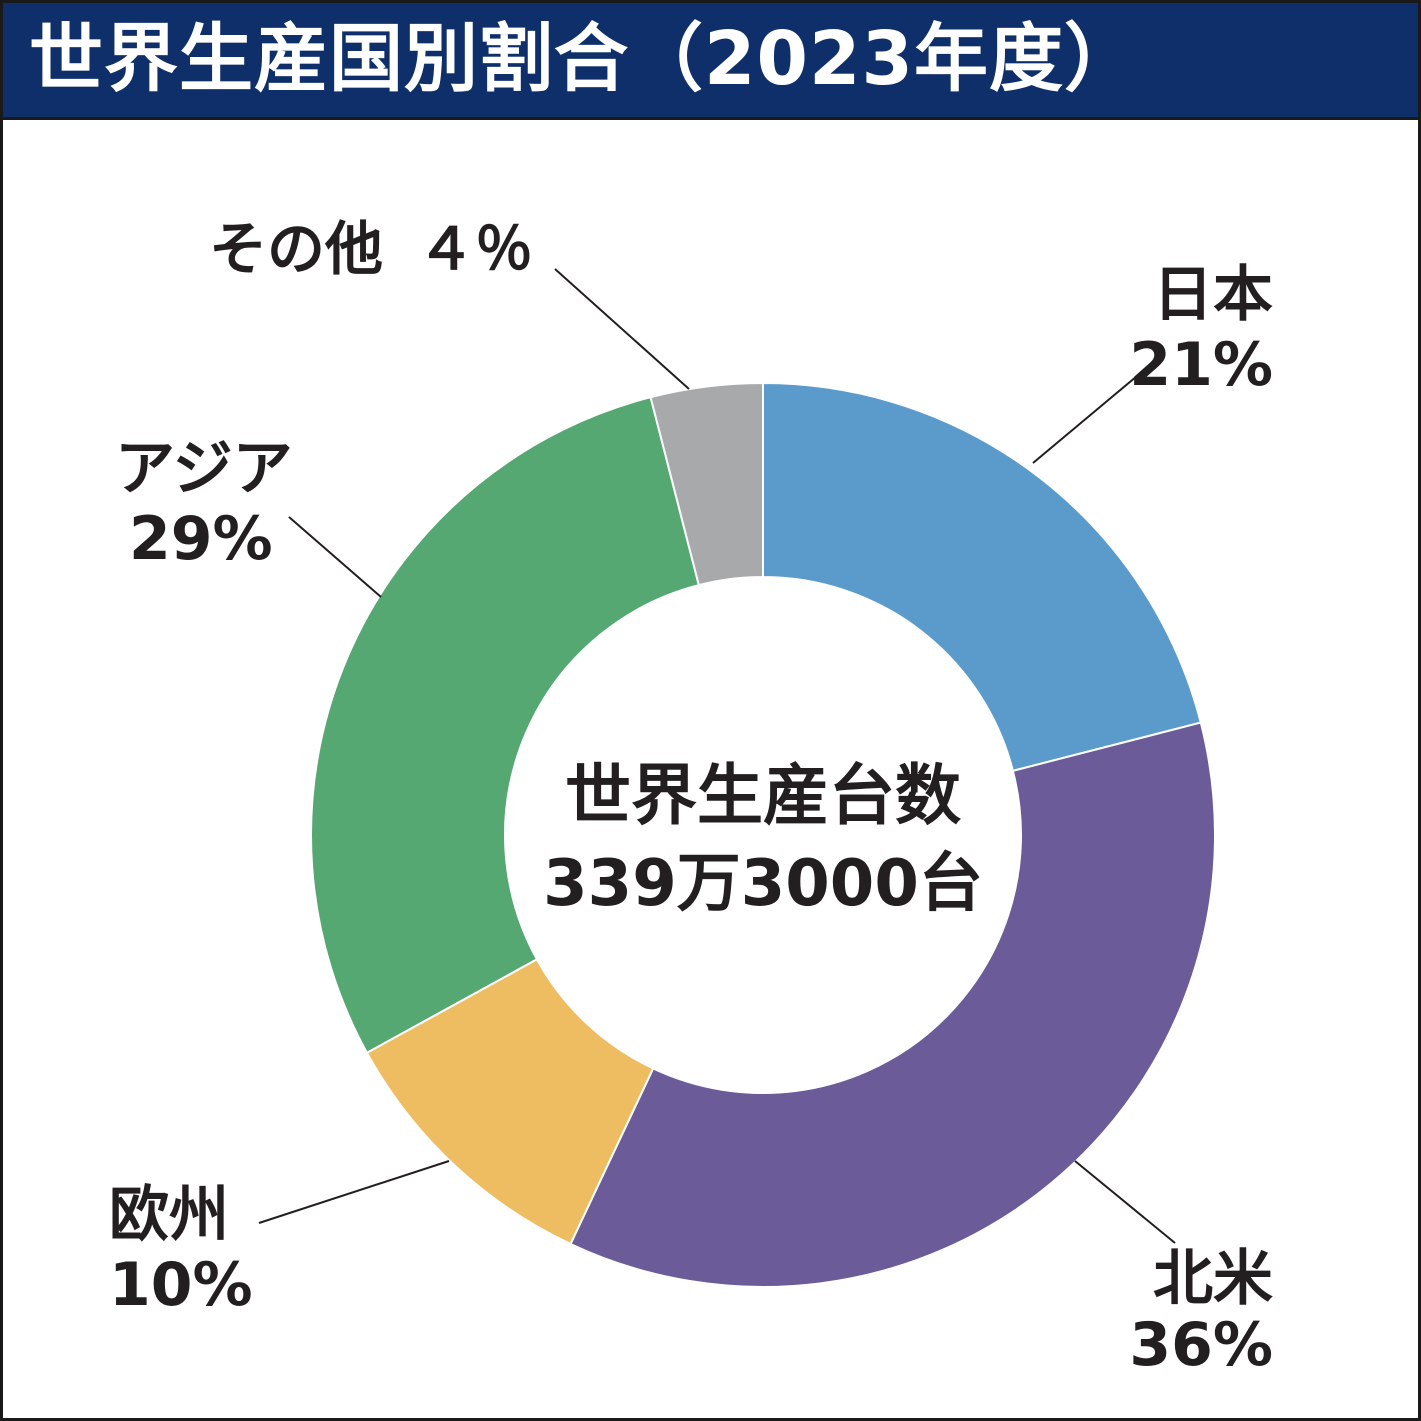 The height and width of the screenshot is (1421, 1421). What do you see at coordinates (204, 469) in the screenshot?
I see `label-asia-name: アジア` at bounding box center [204, 469].